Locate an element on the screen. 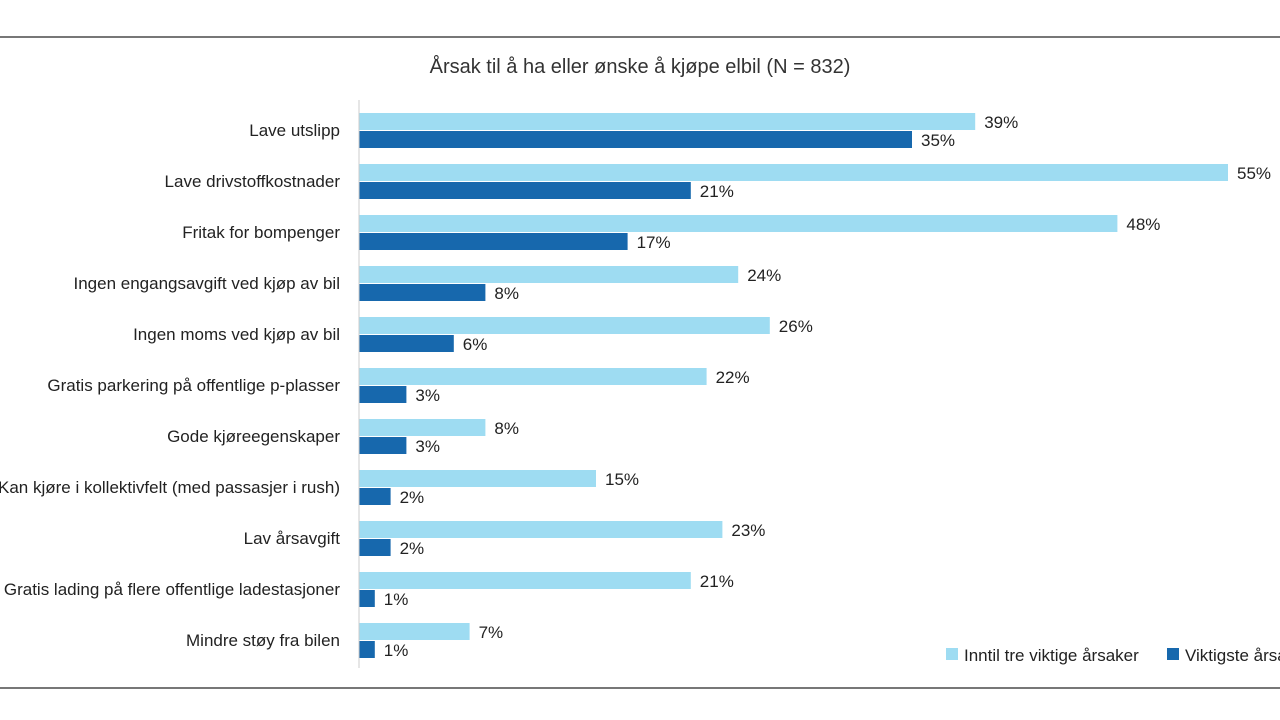 The image size is (1280, 720). data-label: 6% is located at coordinates (475, 344).